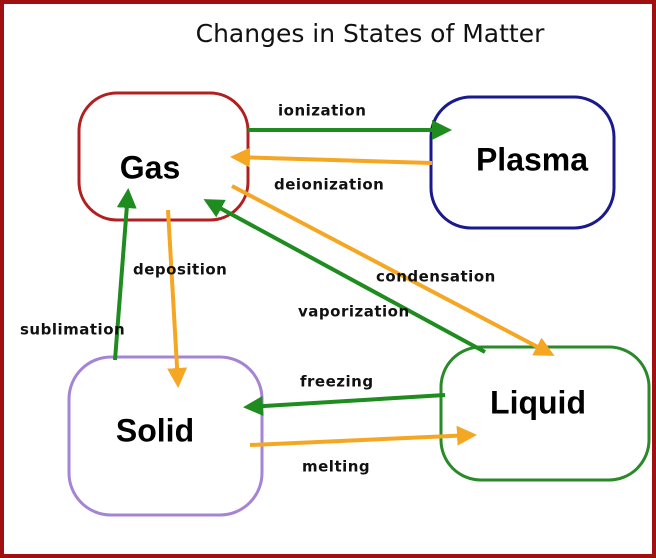 This screenshot has height=558, width=656. What do you see at coordinates (150, 167) in the screenshot?
I see `node-label: Gas` at bounding box center [150, 167].